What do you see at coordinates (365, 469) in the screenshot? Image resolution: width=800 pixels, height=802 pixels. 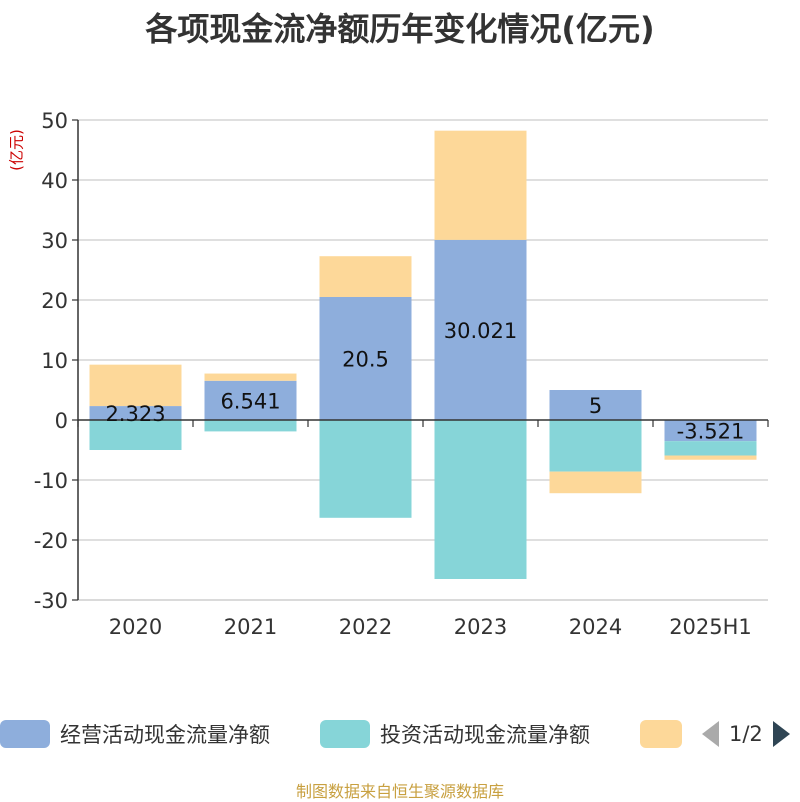 I see `bar-series2-2022` at bounding box center [365, 469].